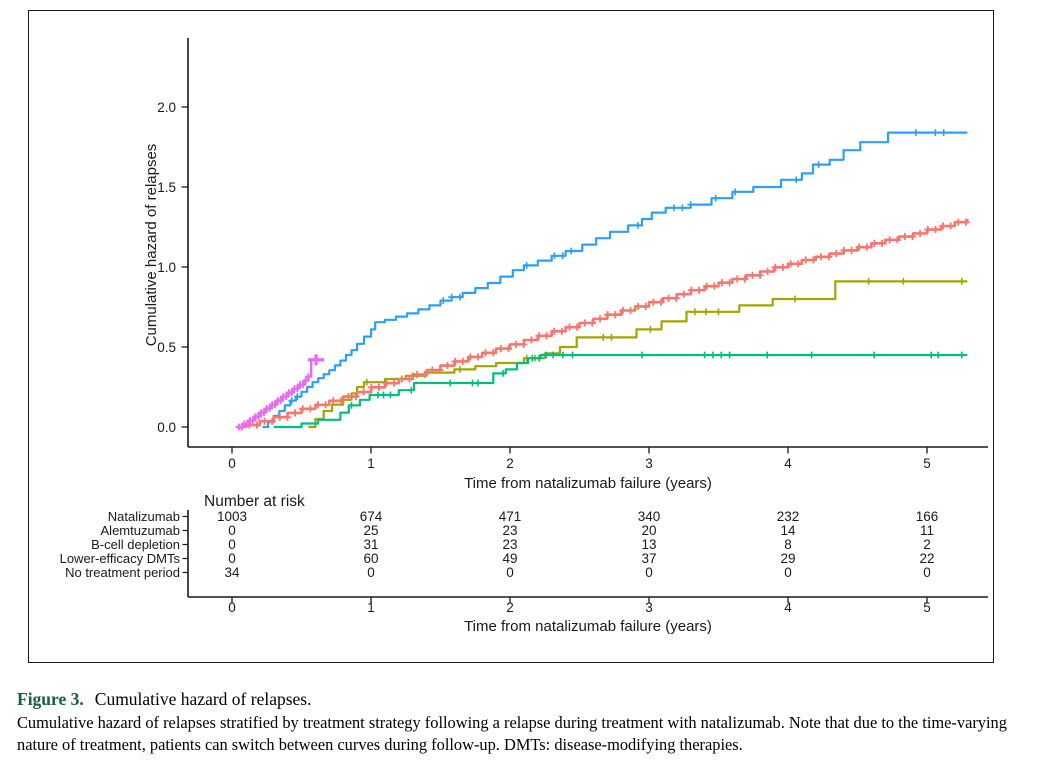 This screenshot has height=780, width=1053. I want to click on risk-row-label: Alemtuzumab, so click(140, 530).